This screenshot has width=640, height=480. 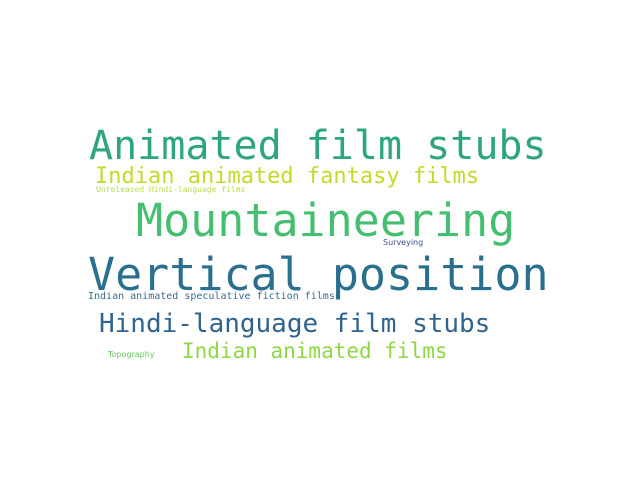 What do you see at coordinates (171, 189) in the screenshot?
I see `word-unreleased-hindi-language-films: Unreleased Hindi-language films` at bounding box center [171, 189].